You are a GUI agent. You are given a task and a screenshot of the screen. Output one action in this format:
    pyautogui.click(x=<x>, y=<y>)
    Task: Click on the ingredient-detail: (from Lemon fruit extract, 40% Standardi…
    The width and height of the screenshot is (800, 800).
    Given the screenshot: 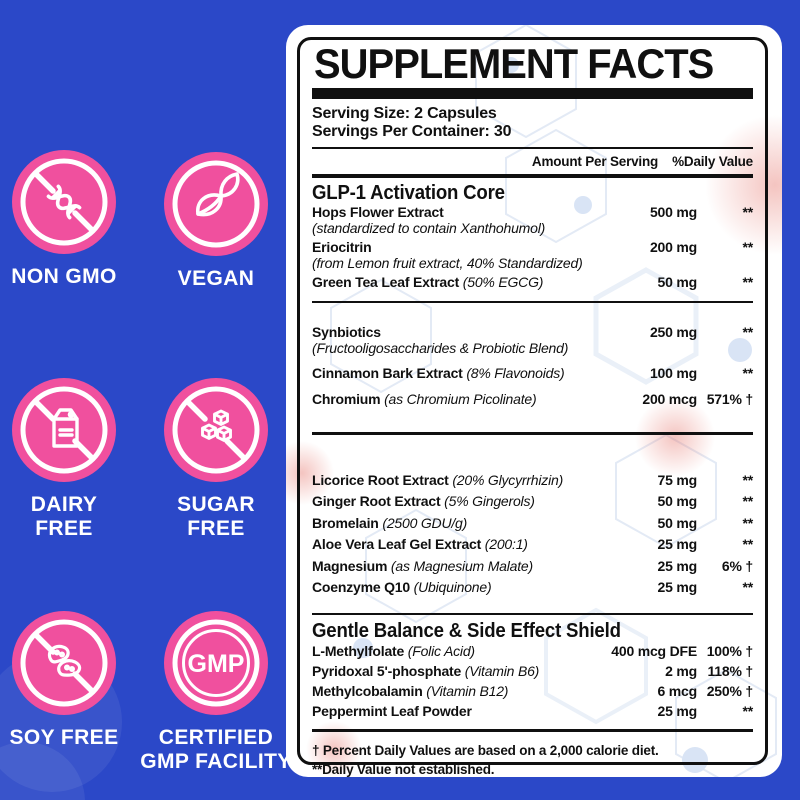 What is the action you would take?
    pyautogui.click(x=447, y=262)
    